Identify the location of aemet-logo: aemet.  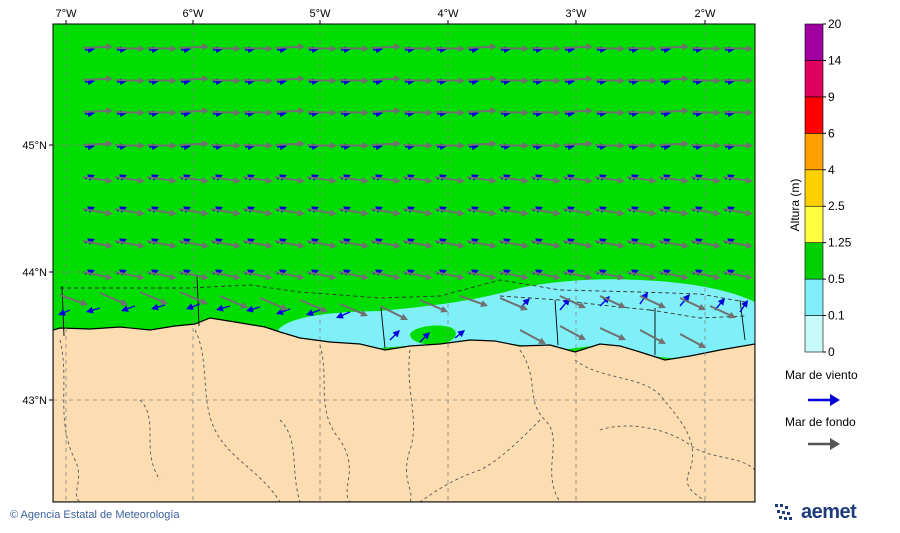
(815, 512).